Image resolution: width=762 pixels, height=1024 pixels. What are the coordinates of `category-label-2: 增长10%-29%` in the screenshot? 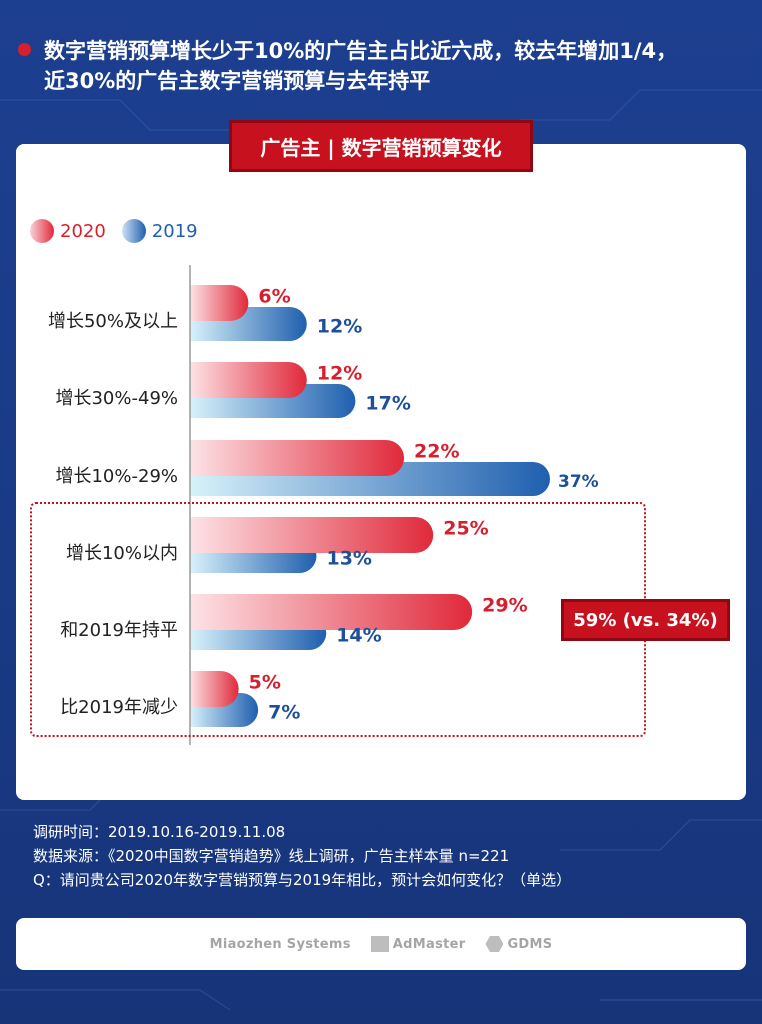 It's located at (116, 476).